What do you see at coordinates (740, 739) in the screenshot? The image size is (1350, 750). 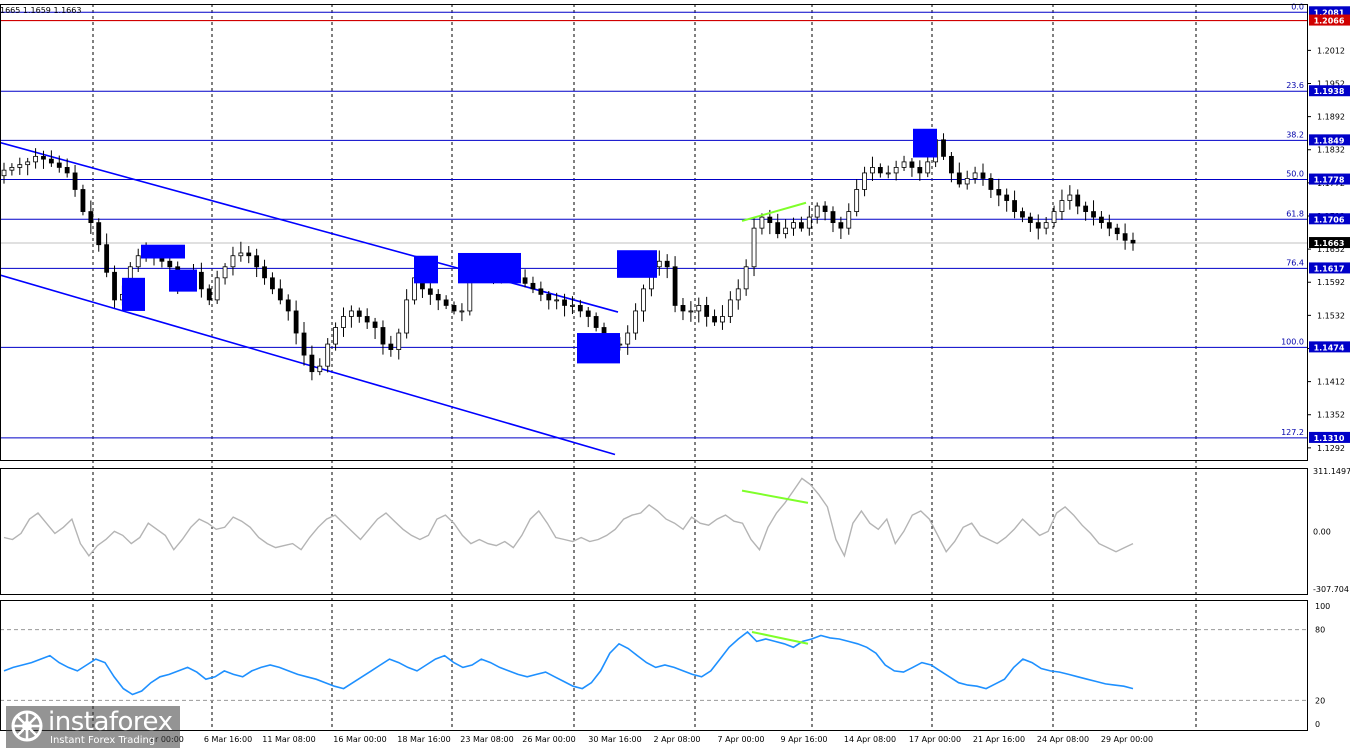 I see `time-label: 7 Apr 00:00` at bounding box center [740, 739].